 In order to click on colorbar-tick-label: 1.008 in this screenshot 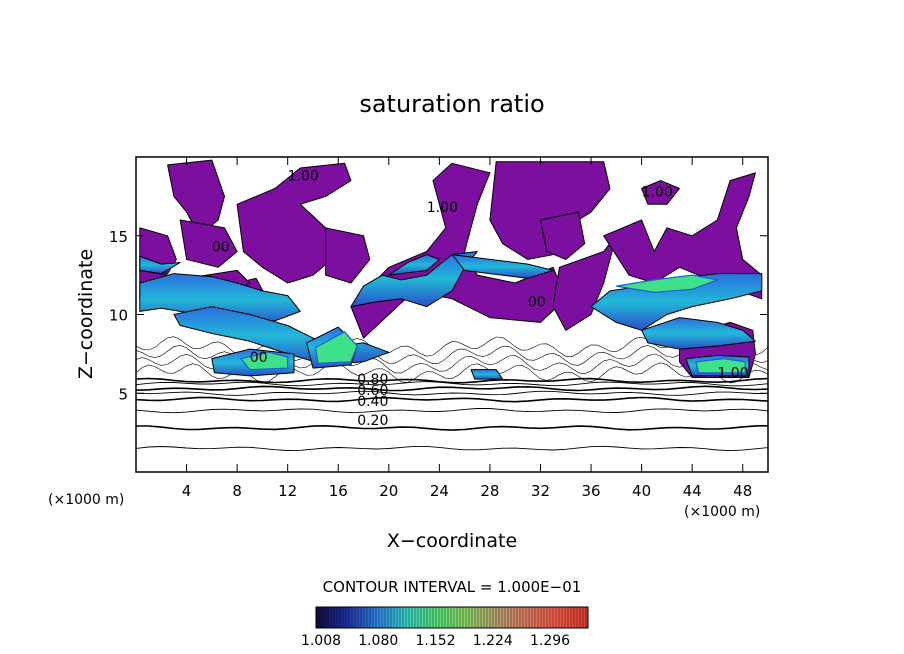, I will do `click(321, 641)`.